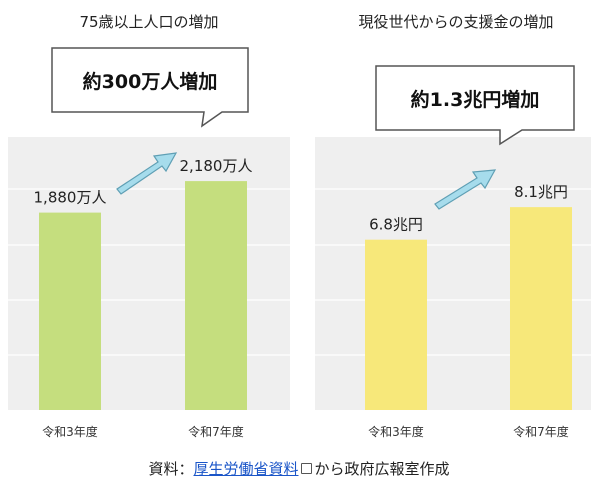 This screenshot has width=598, height=495. Describe the element at coordinates (396, 431) in the screenshot. I see `category-label-right-1: 令和3年度` at that location.